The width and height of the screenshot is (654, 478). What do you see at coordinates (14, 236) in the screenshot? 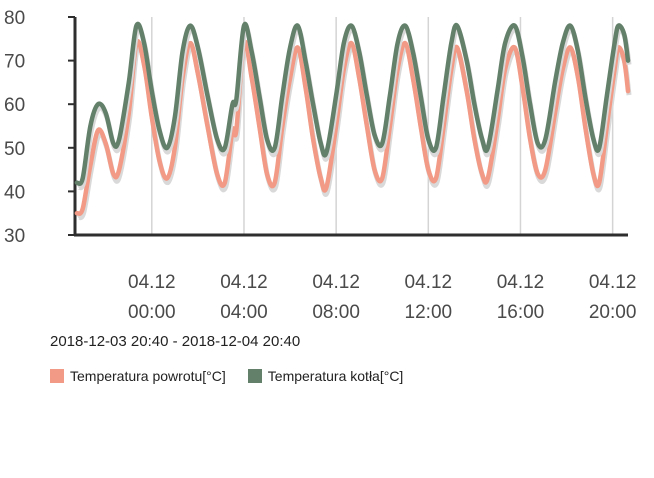
I see `y-tick-label: 30` at bounding box center [14, 236].